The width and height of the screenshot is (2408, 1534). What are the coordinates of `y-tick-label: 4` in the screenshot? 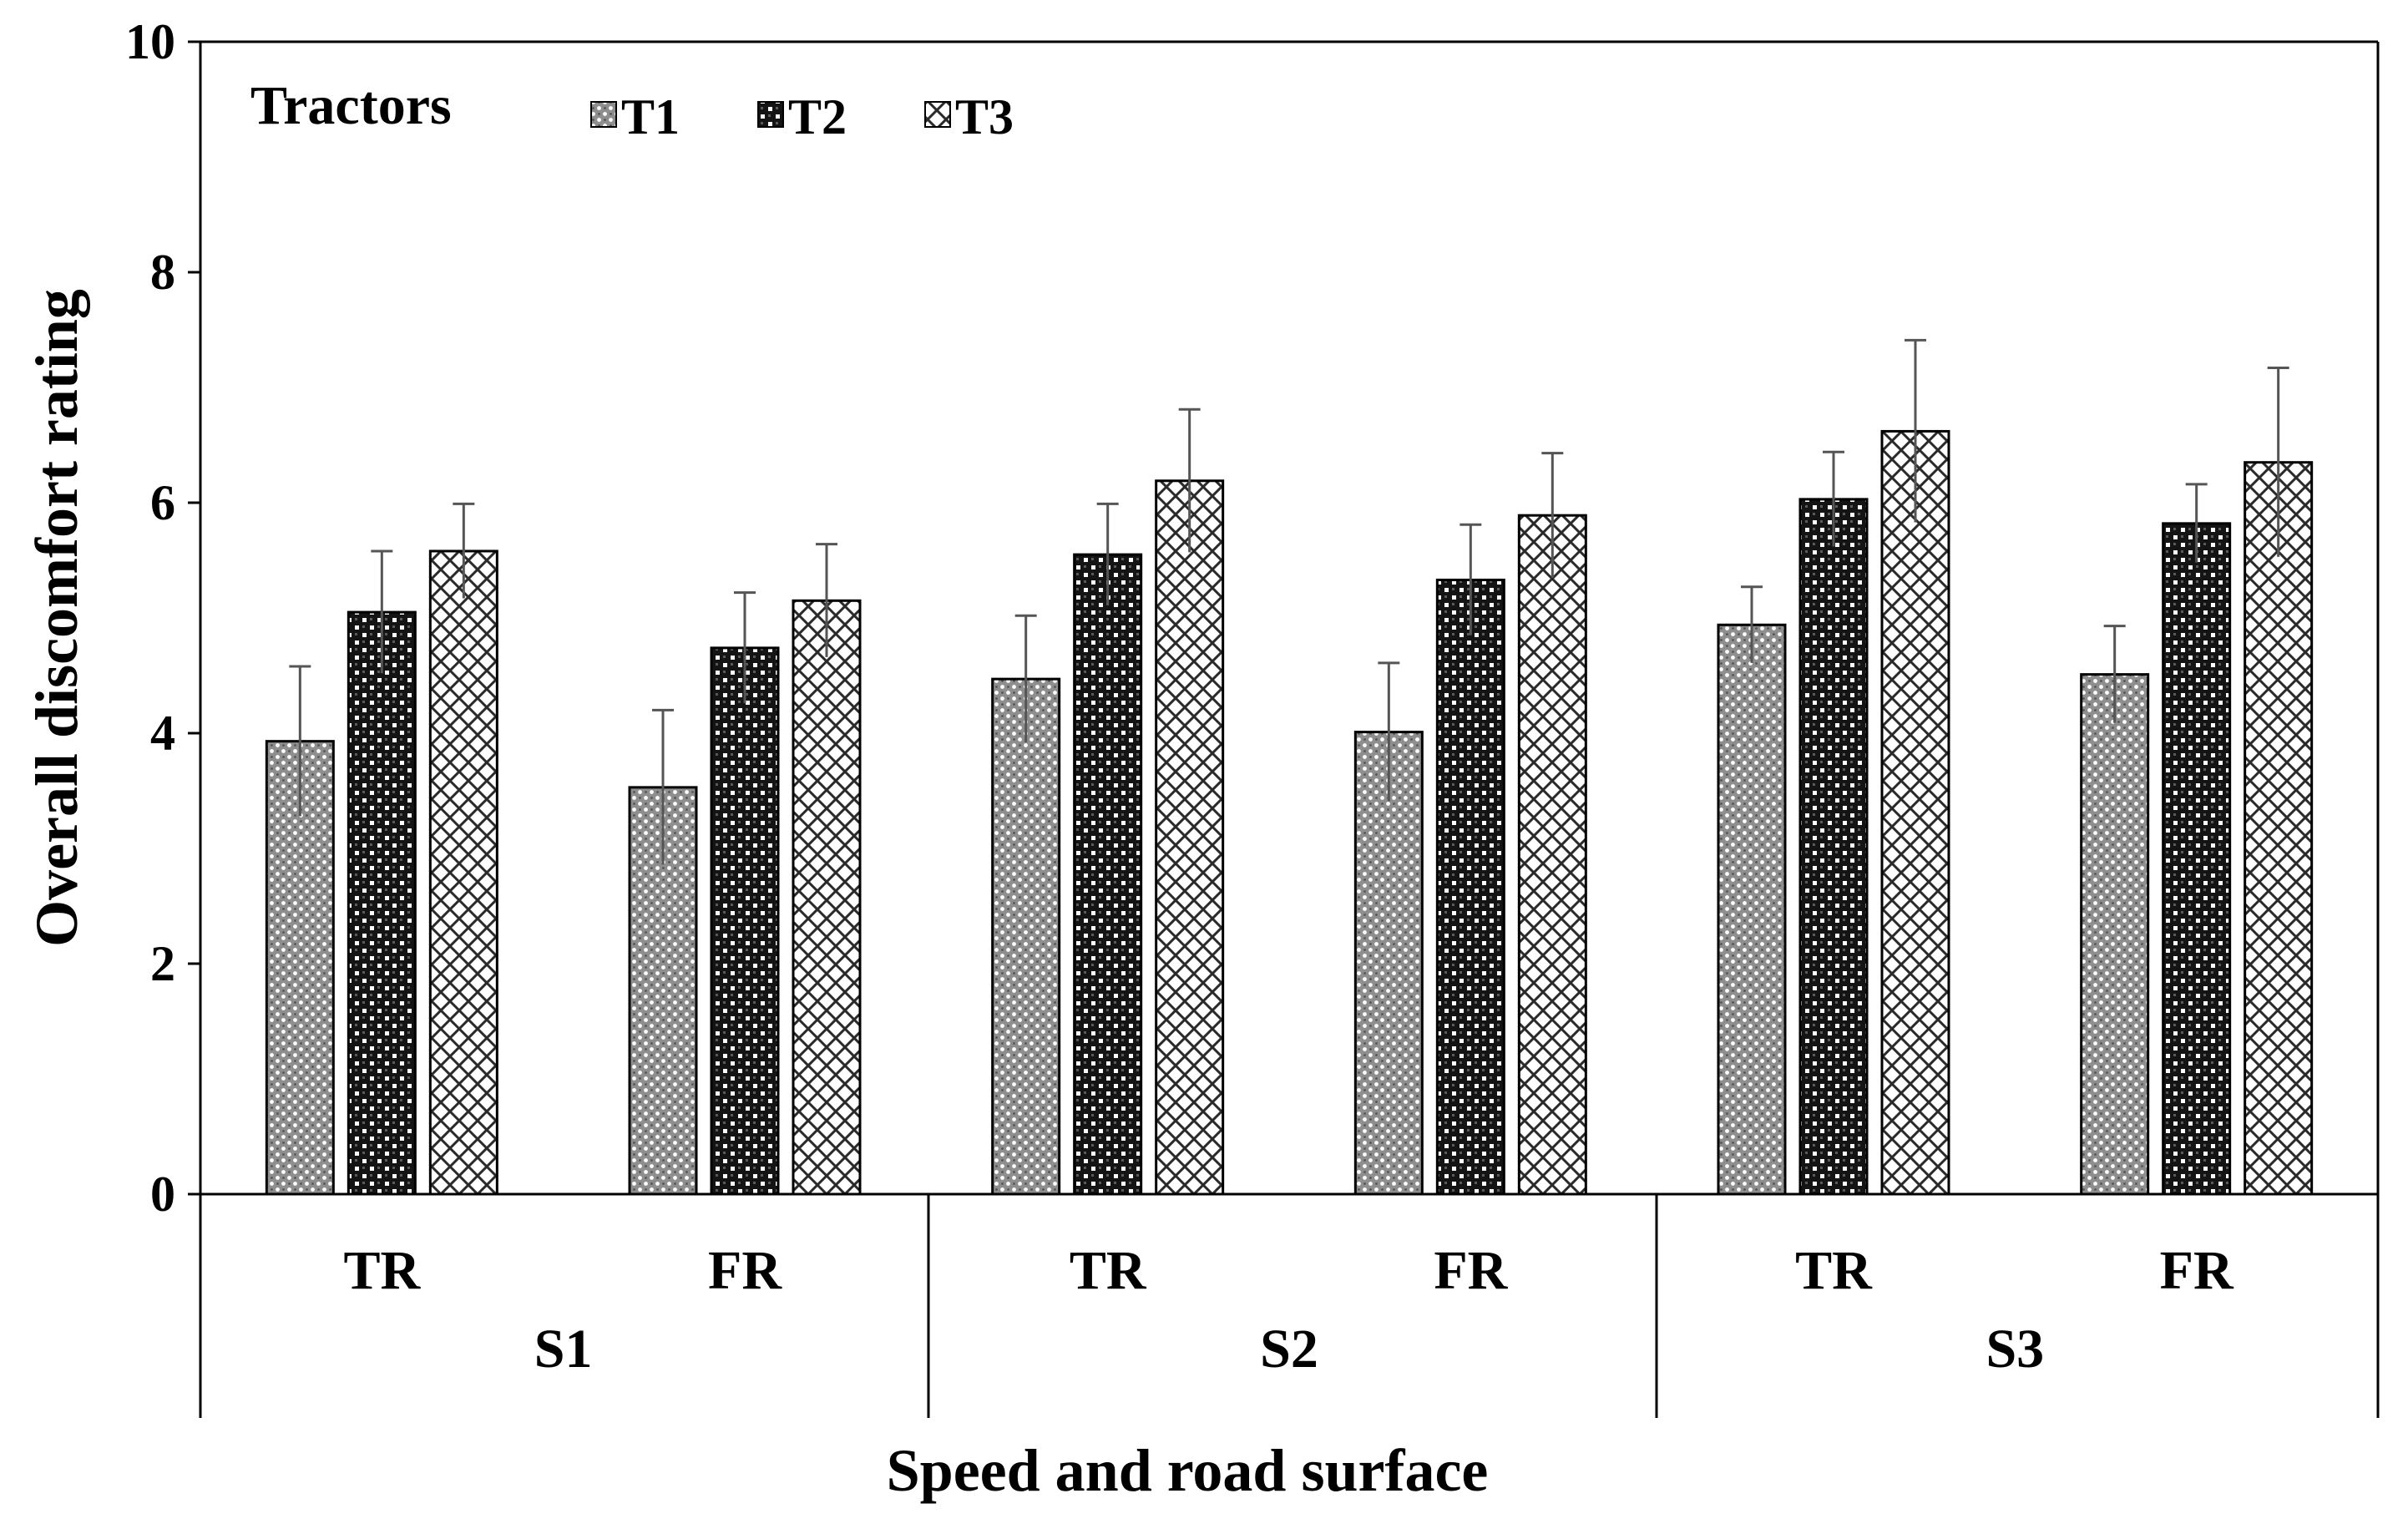 It's located at (162, 733).